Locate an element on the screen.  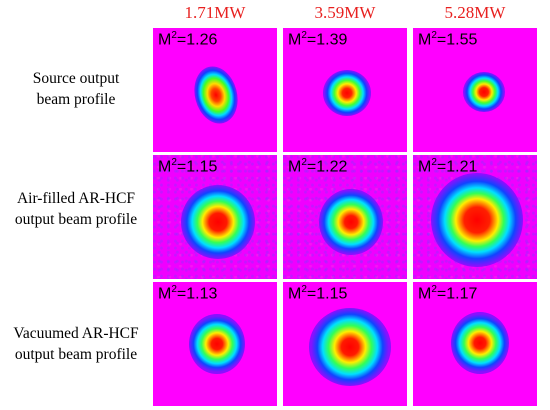
row-label-vacuumed: Vacuumed AR-HCF output beam profile is located at coordinates (76, 344).